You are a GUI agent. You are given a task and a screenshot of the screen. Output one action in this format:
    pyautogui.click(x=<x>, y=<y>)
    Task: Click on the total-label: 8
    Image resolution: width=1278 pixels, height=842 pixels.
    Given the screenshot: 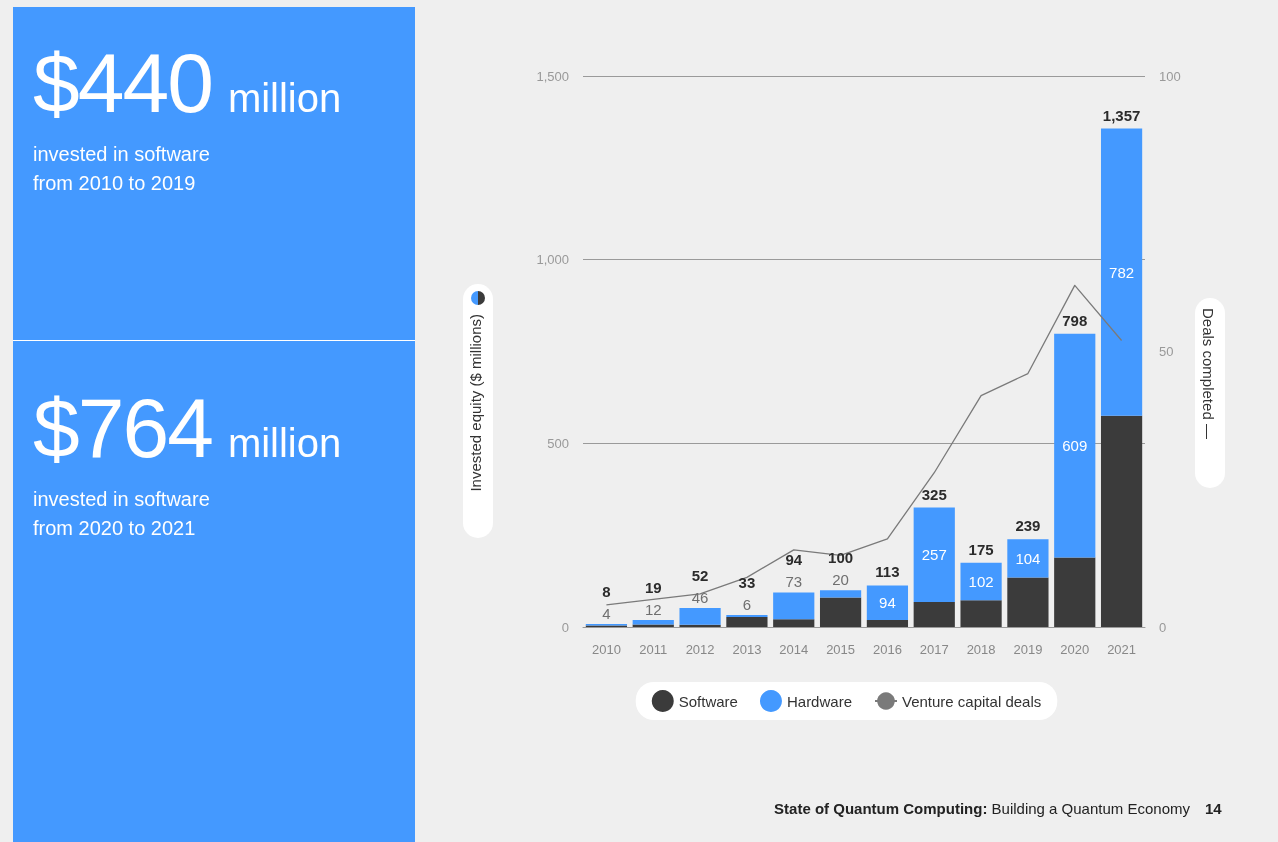 What is the action you would take?
    pyautogui.click(x=606, y=592)
    